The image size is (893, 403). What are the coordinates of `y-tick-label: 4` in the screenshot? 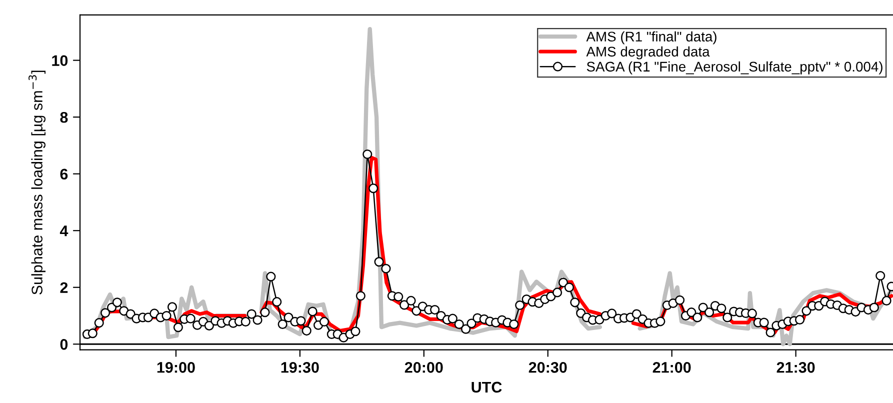 It's located at (64, 231).